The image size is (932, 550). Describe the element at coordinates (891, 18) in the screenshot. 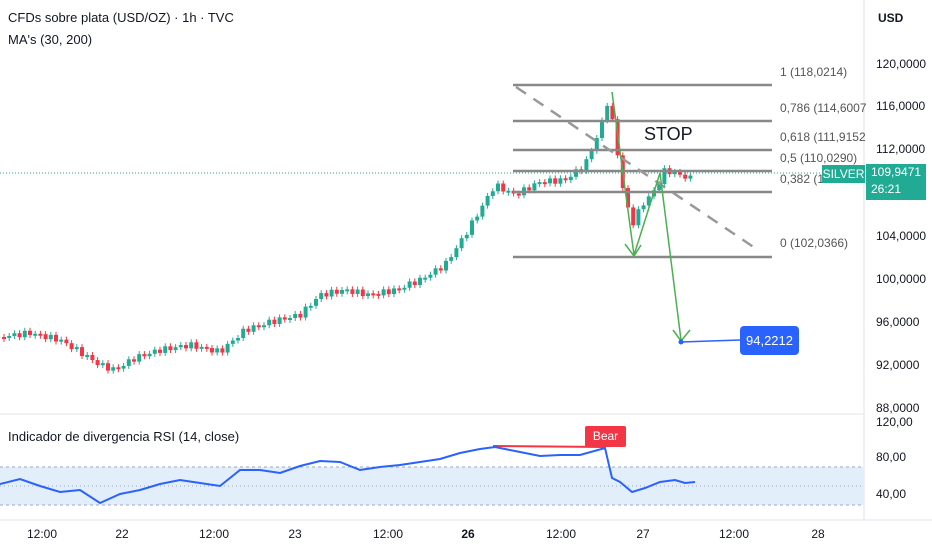

I see `currency-button: USD` at that location.